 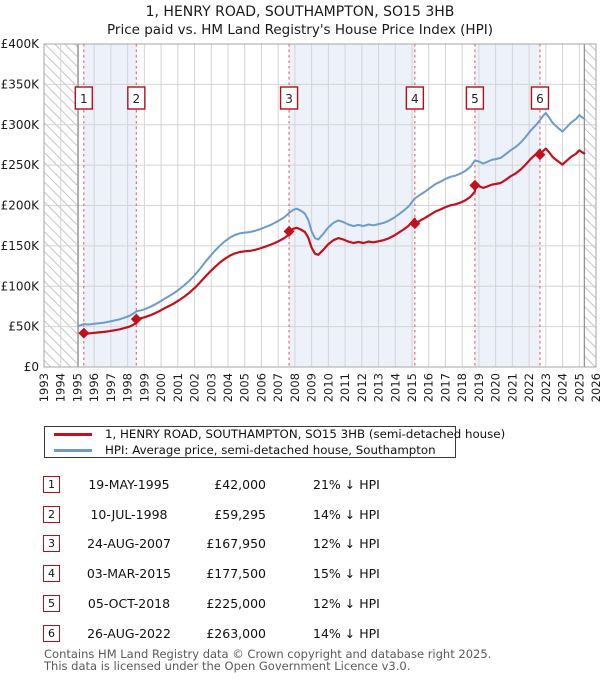 What do you see at coordinates (51, 544) in the screenshot?
I see `sale-number-badge: 3` at bounding box center [51, 544].